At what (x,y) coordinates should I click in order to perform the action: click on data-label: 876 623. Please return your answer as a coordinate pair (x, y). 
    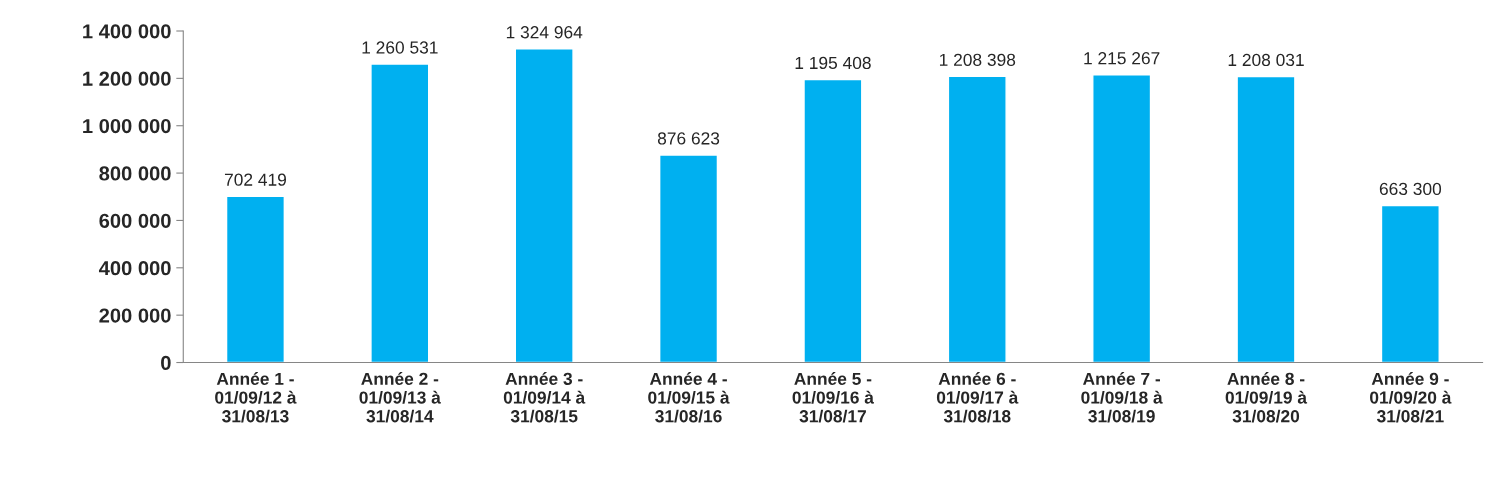
    Looking at the image, I should click on (688, 138).